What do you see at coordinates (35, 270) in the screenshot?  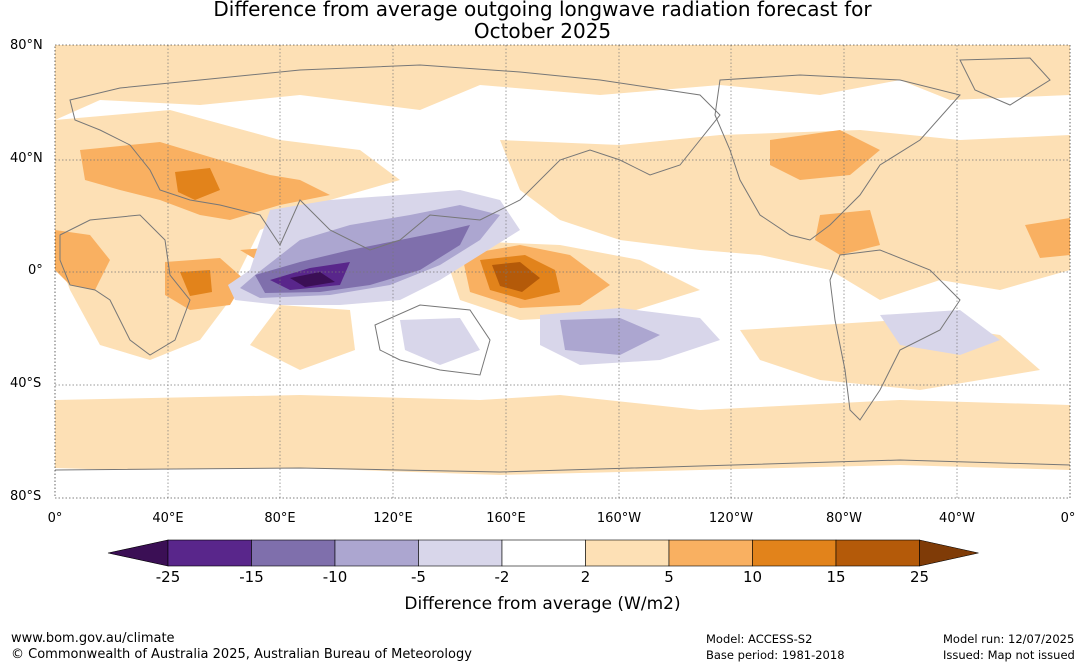 I see `lat-label: 0°` at bounding box center [35, 270].